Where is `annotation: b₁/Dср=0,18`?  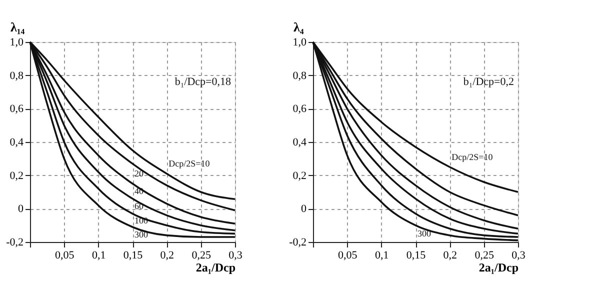
annotation: b₁/Dср=0,18 is located at coordinates (203, 82).